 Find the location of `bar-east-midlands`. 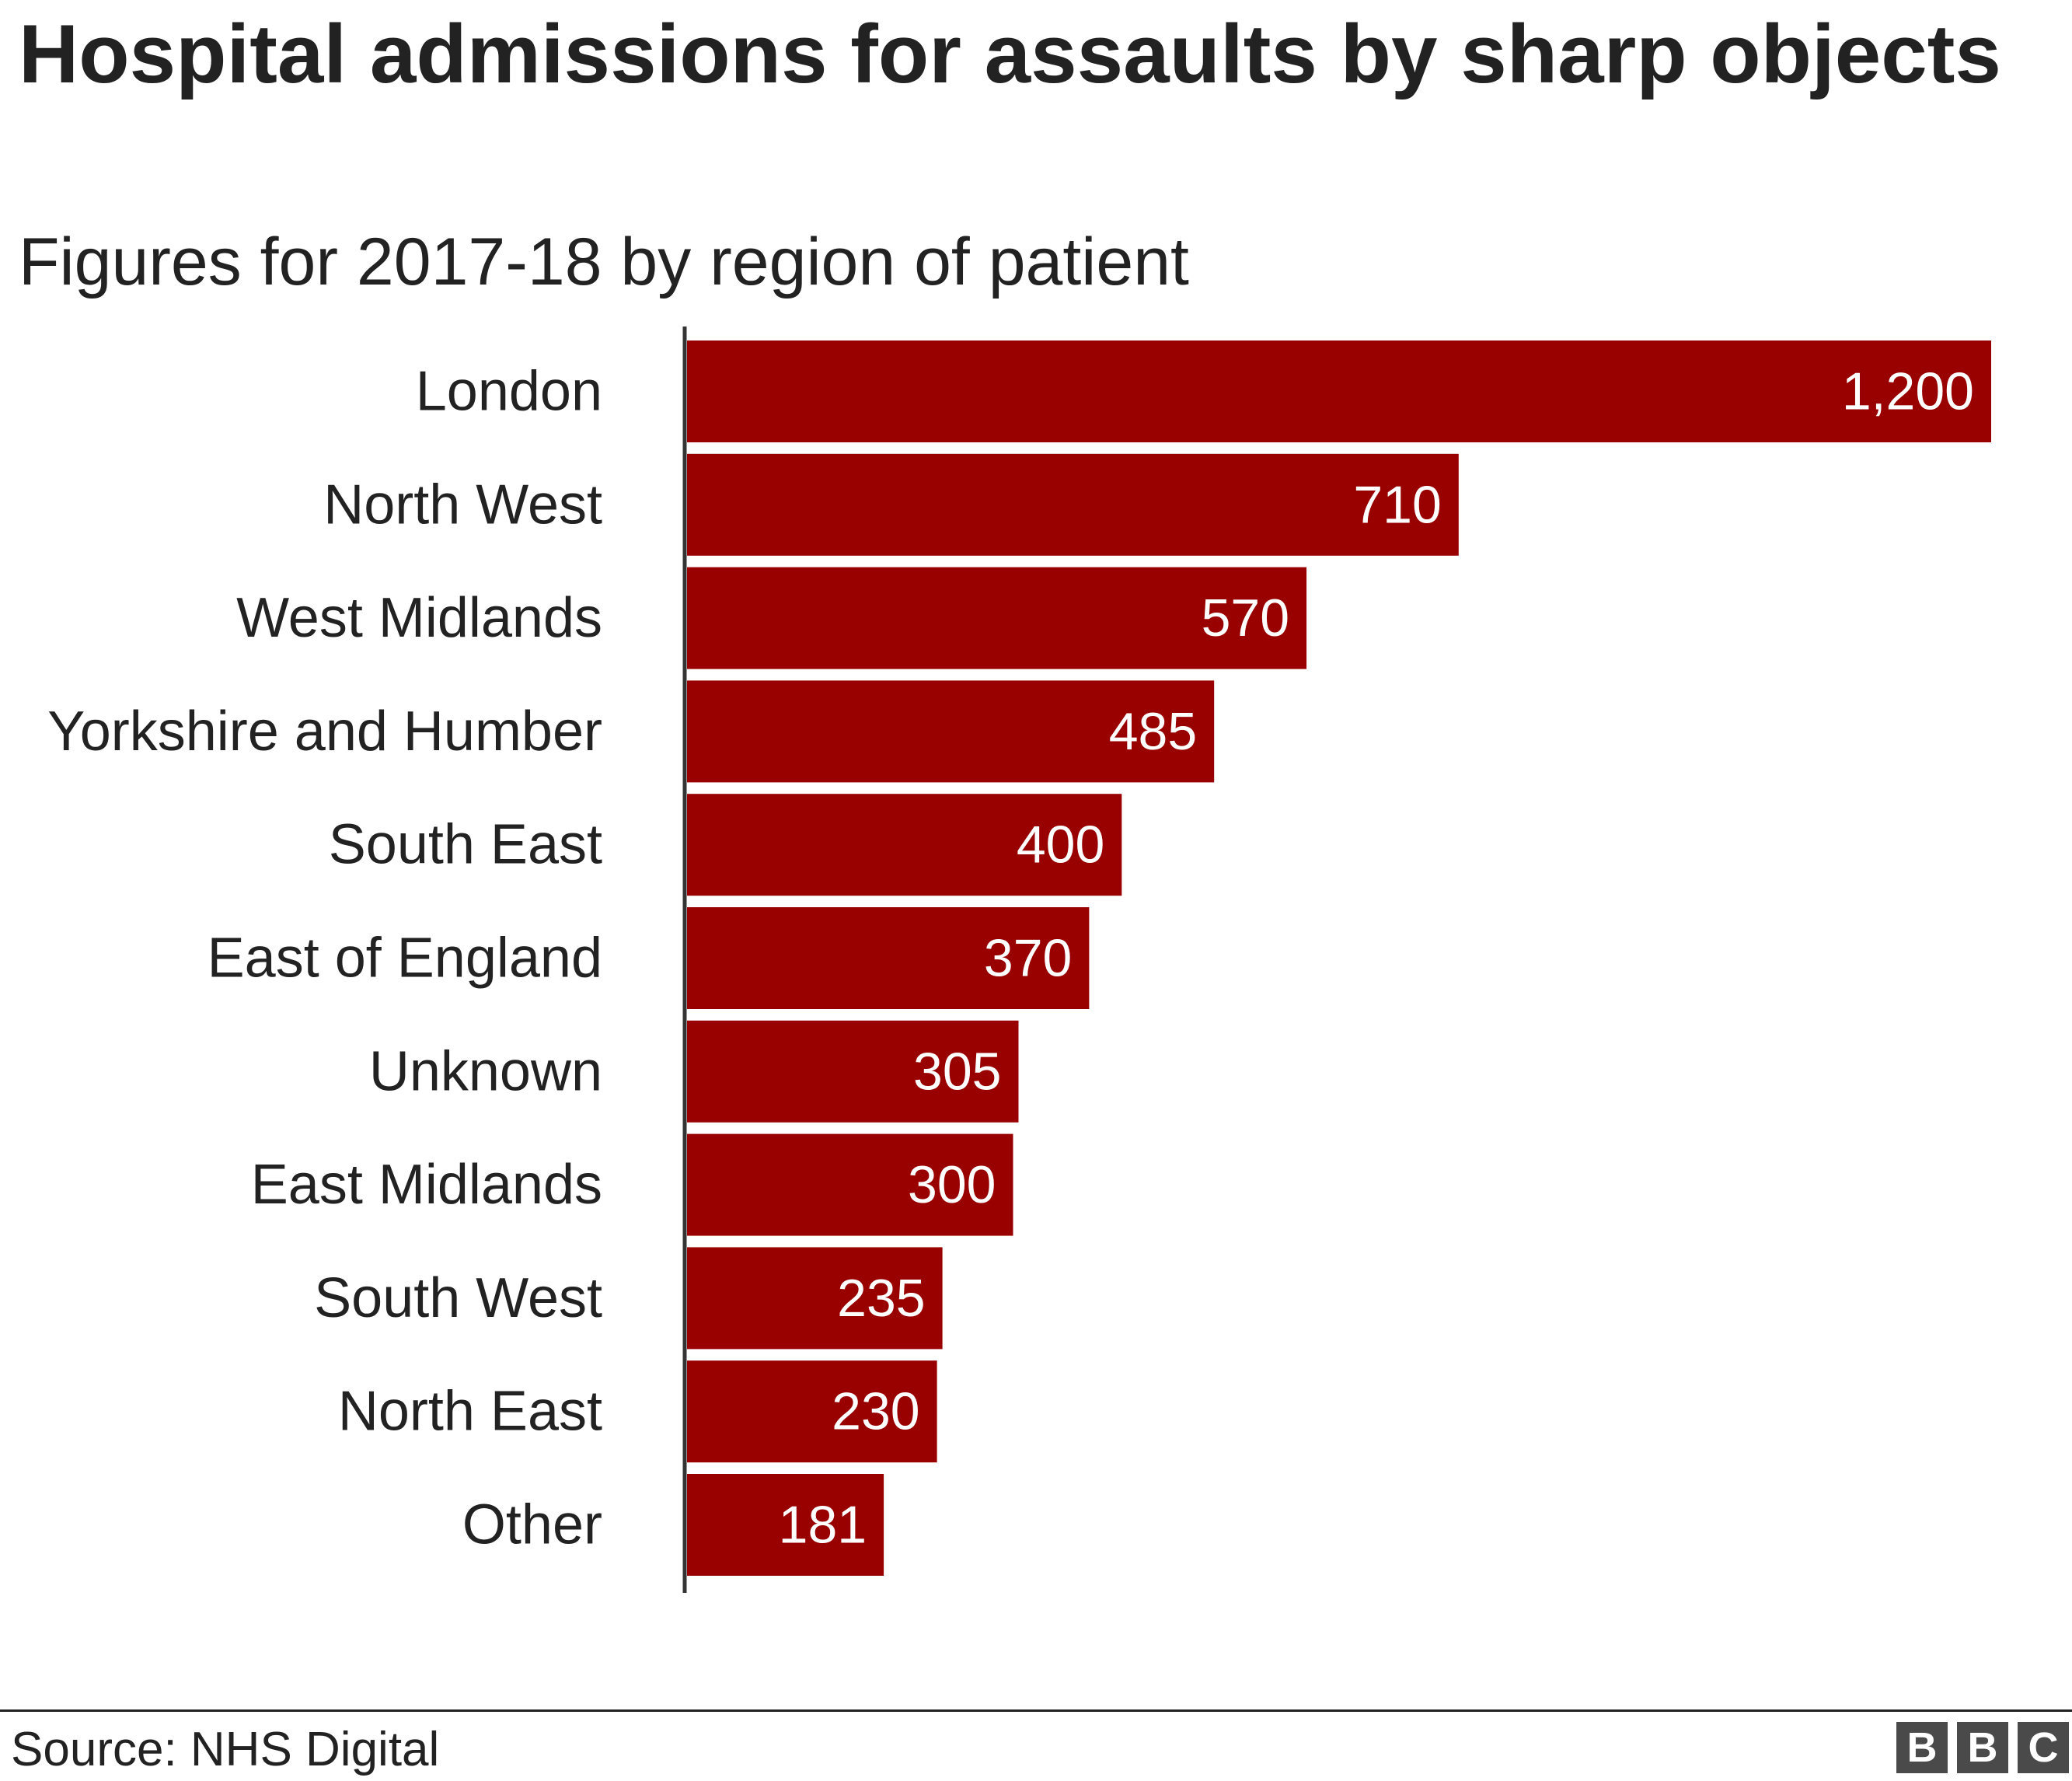

bar-east-midlands is located at coordinates (850, 1184).